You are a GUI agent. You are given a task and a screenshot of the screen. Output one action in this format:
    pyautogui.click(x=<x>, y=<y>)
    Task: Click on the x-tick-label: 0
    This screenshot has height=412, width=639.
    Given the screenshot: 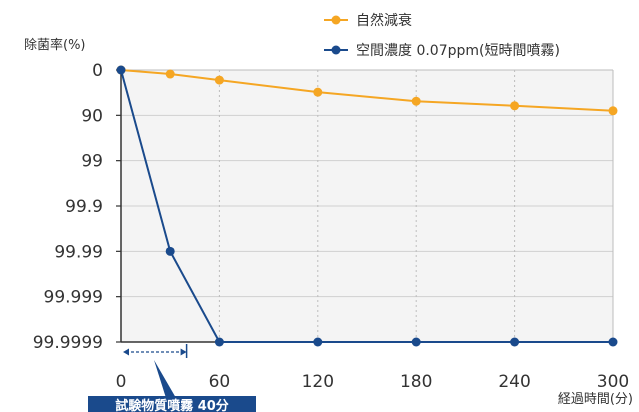 What is the action you would take?
    pyautogui.click(x=121, y=382)
    